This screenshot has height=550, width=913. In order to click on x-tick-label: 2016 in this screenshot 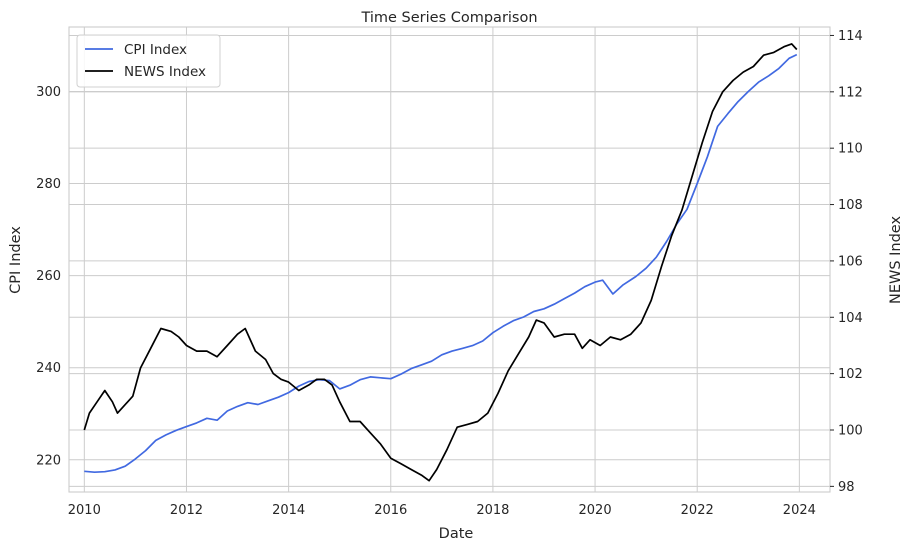, I will do `click(390, 510)`.